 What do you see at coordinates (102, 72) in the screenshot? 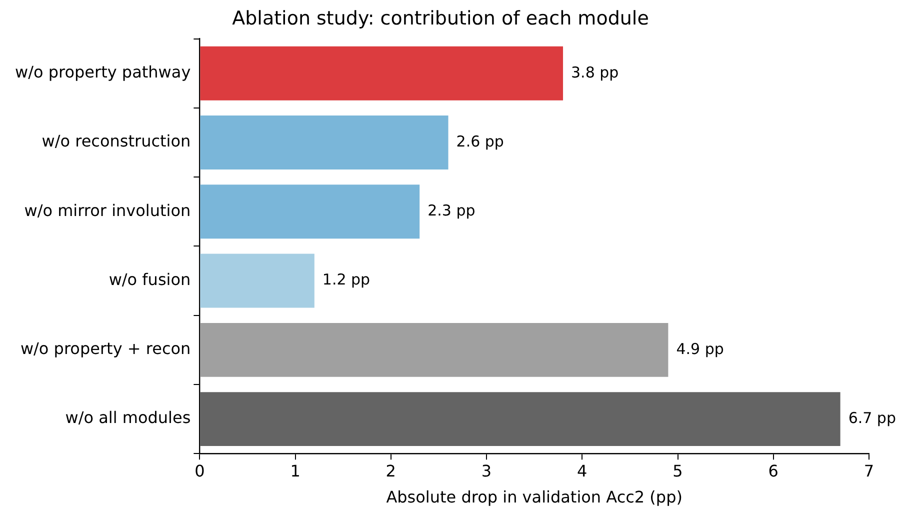
I see `y-tick-label: w/o property pathway` at bounding box center [102, 72].